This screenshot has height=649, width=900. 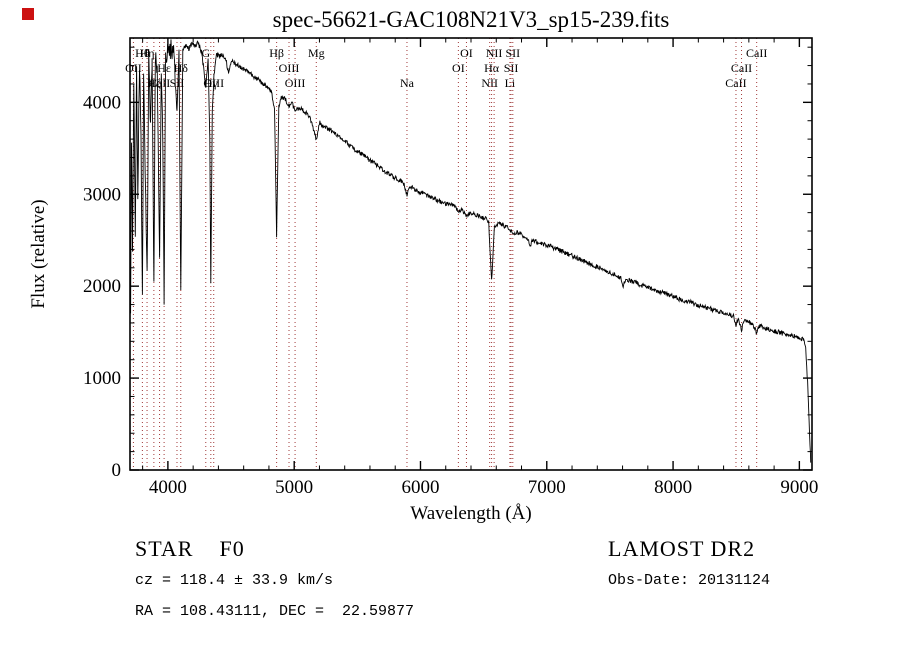 I want to click on survey-label: LAMOST DR2, so click(x=682, y=548).